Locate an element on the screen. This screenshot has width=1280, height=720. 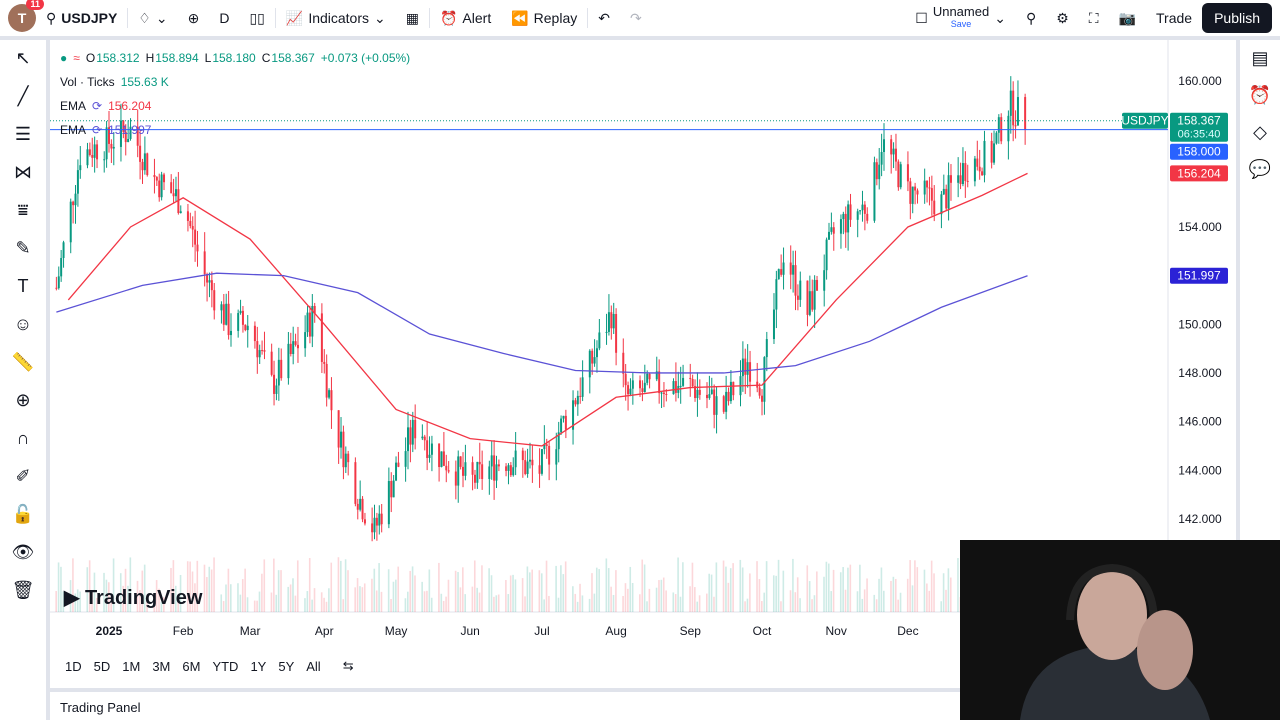
symbol-search: ⚲ USDJPY is located at coordinates (82, 18).